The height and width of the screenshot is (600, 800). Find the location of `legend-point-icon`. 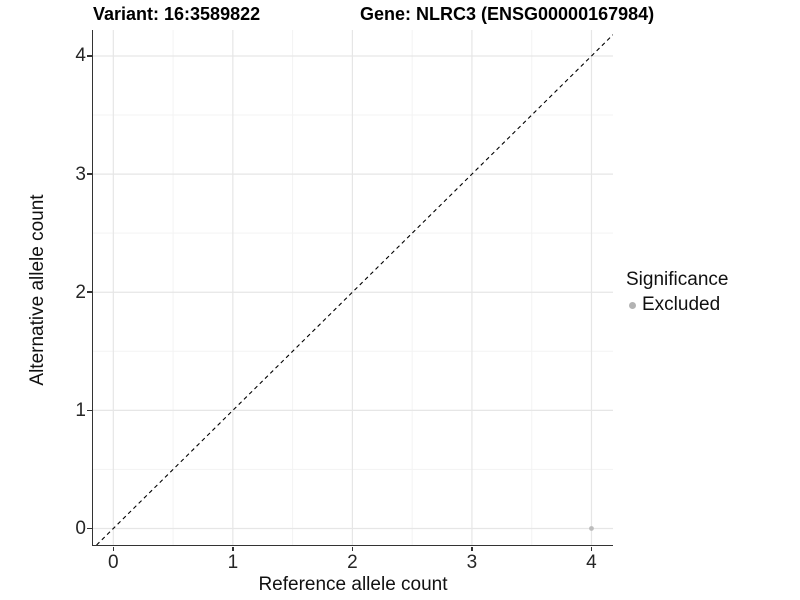

legend-point-icon is located at coordinates (632, 305).